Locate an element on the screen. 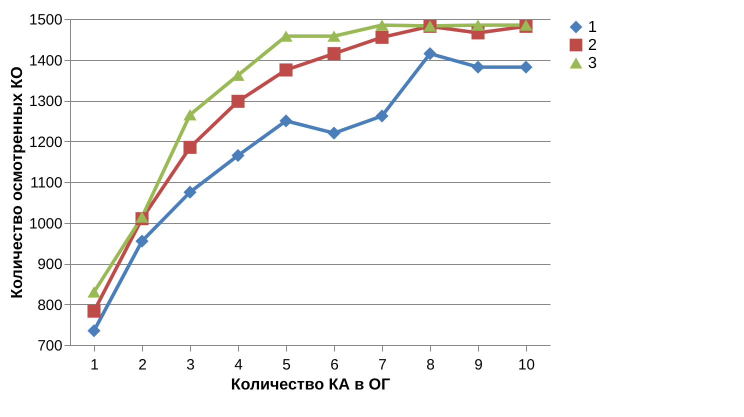 The width and height of the screenshot is (744, 417). x-tick-label: 10 is located at coordinates (526, 365).